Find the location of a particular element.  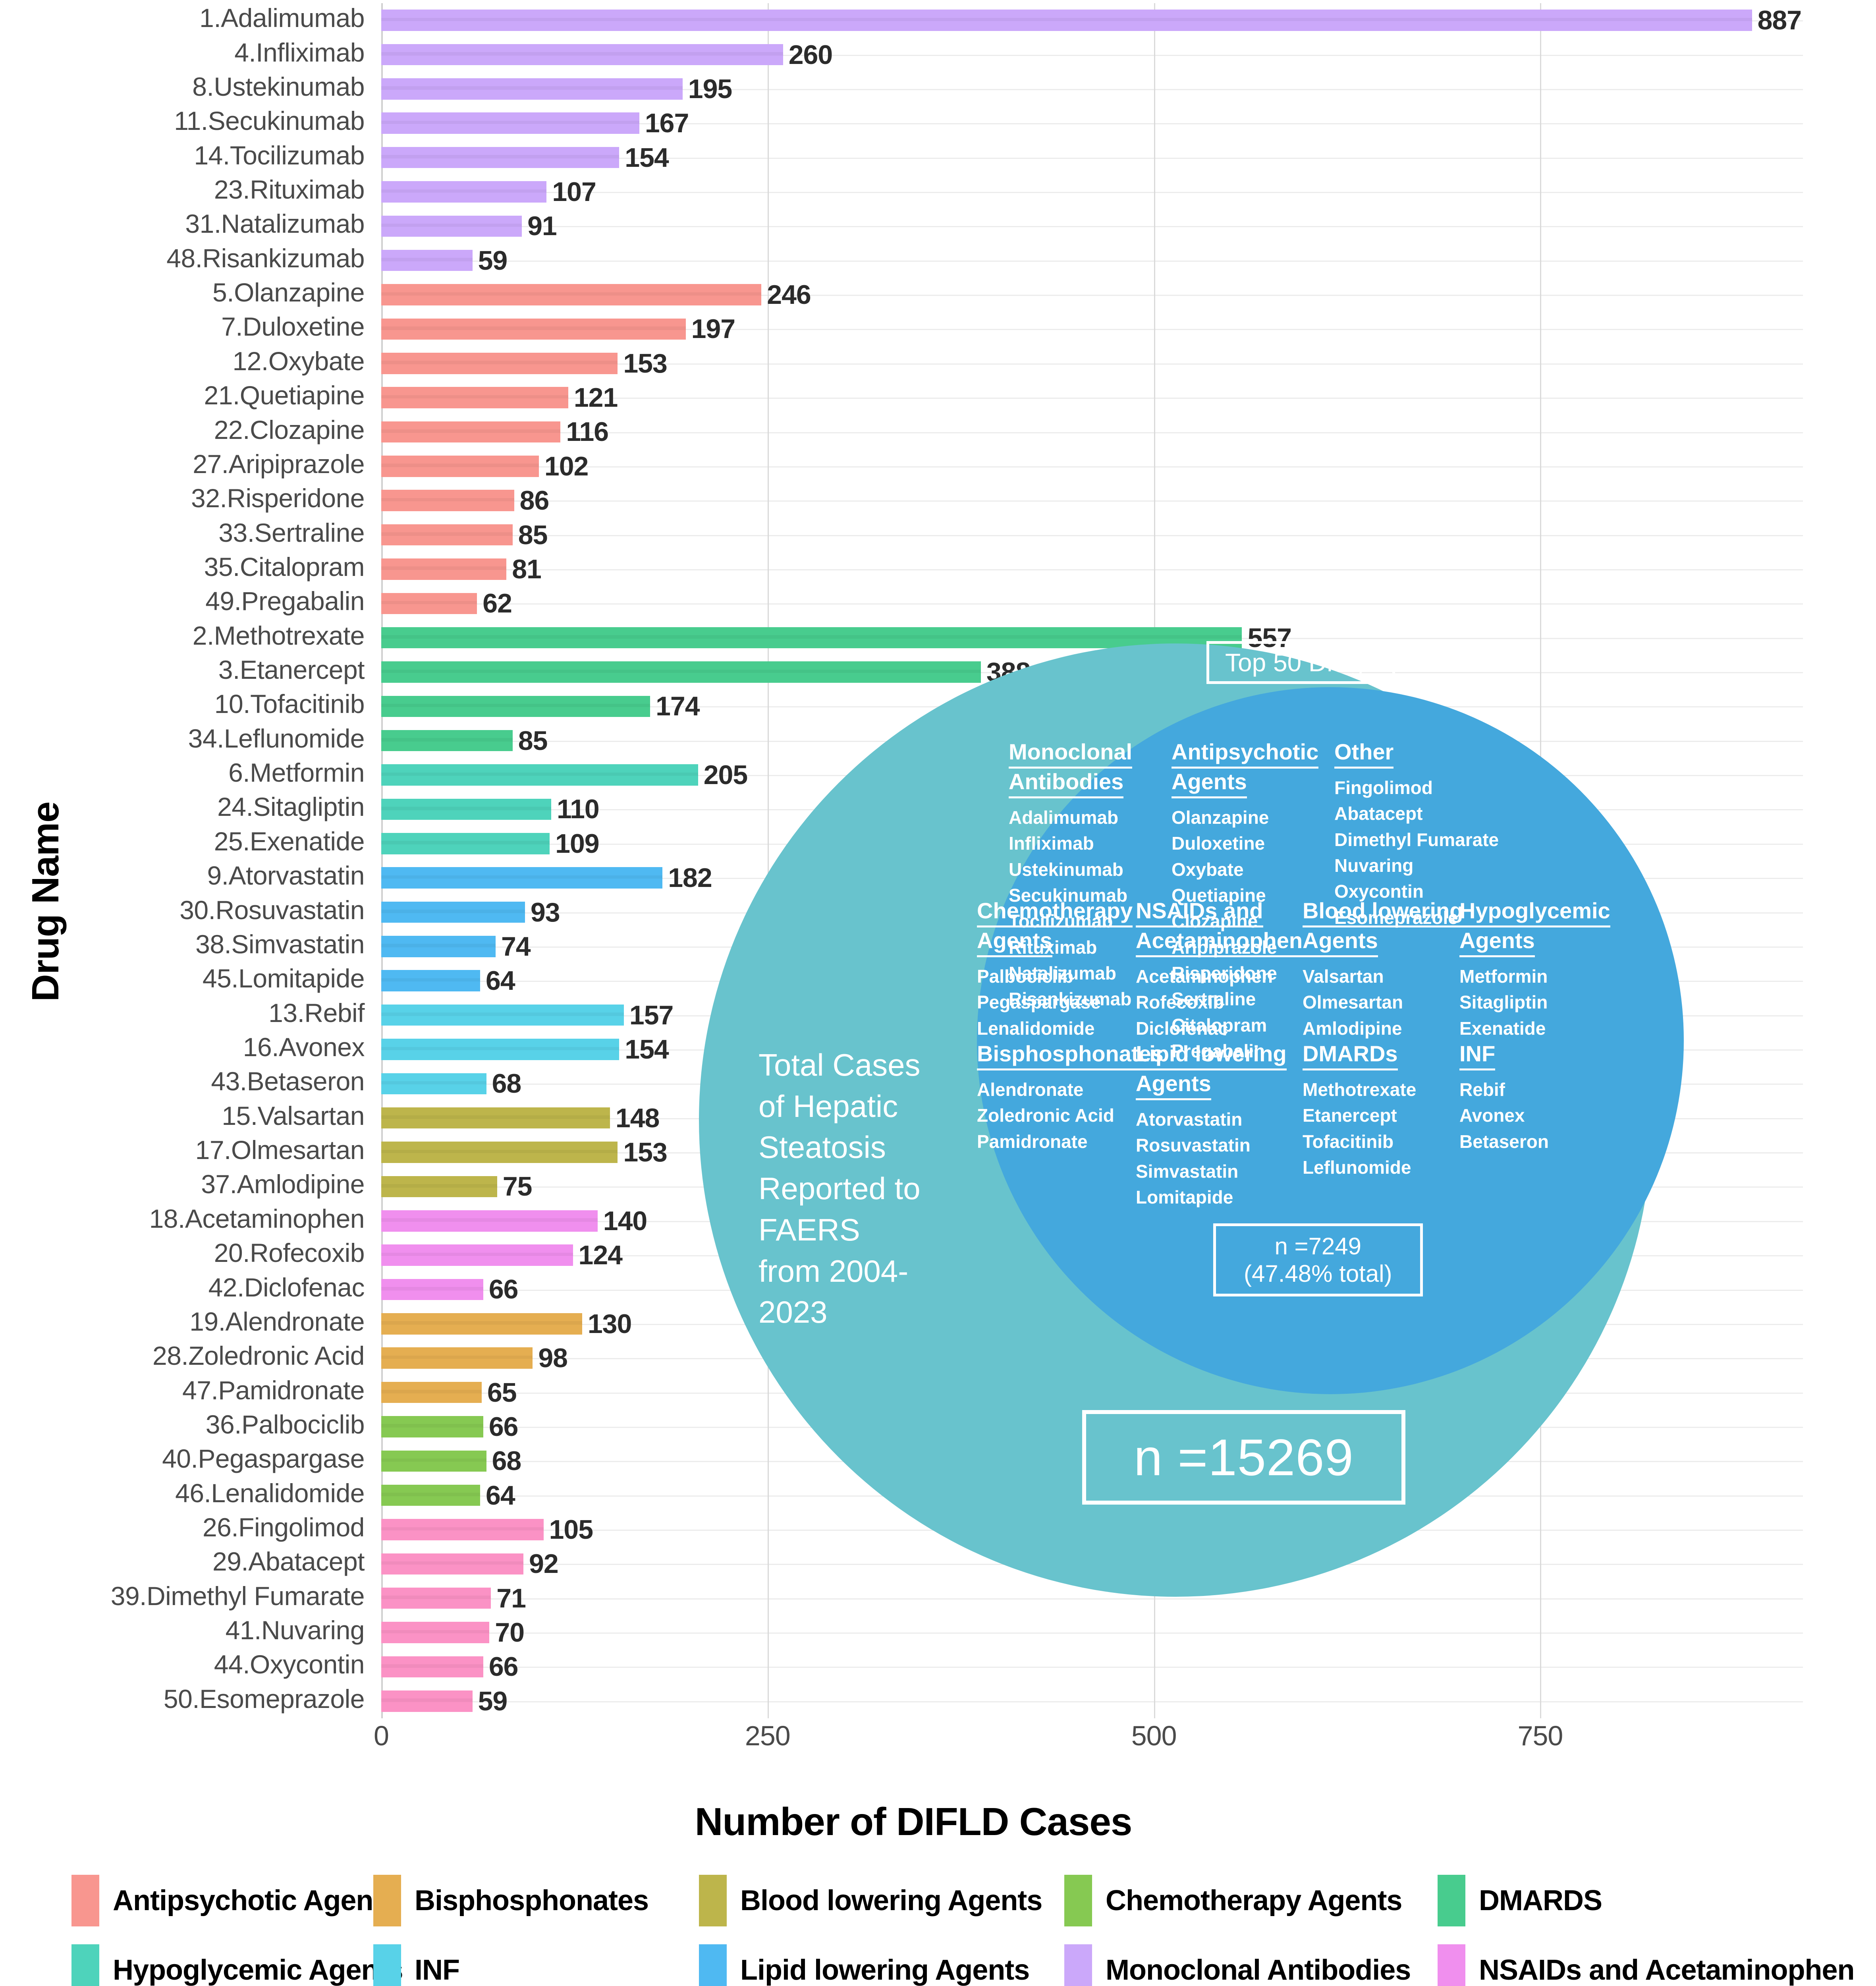

bar-value-label: 68 is located at coordinates (507, 1461).